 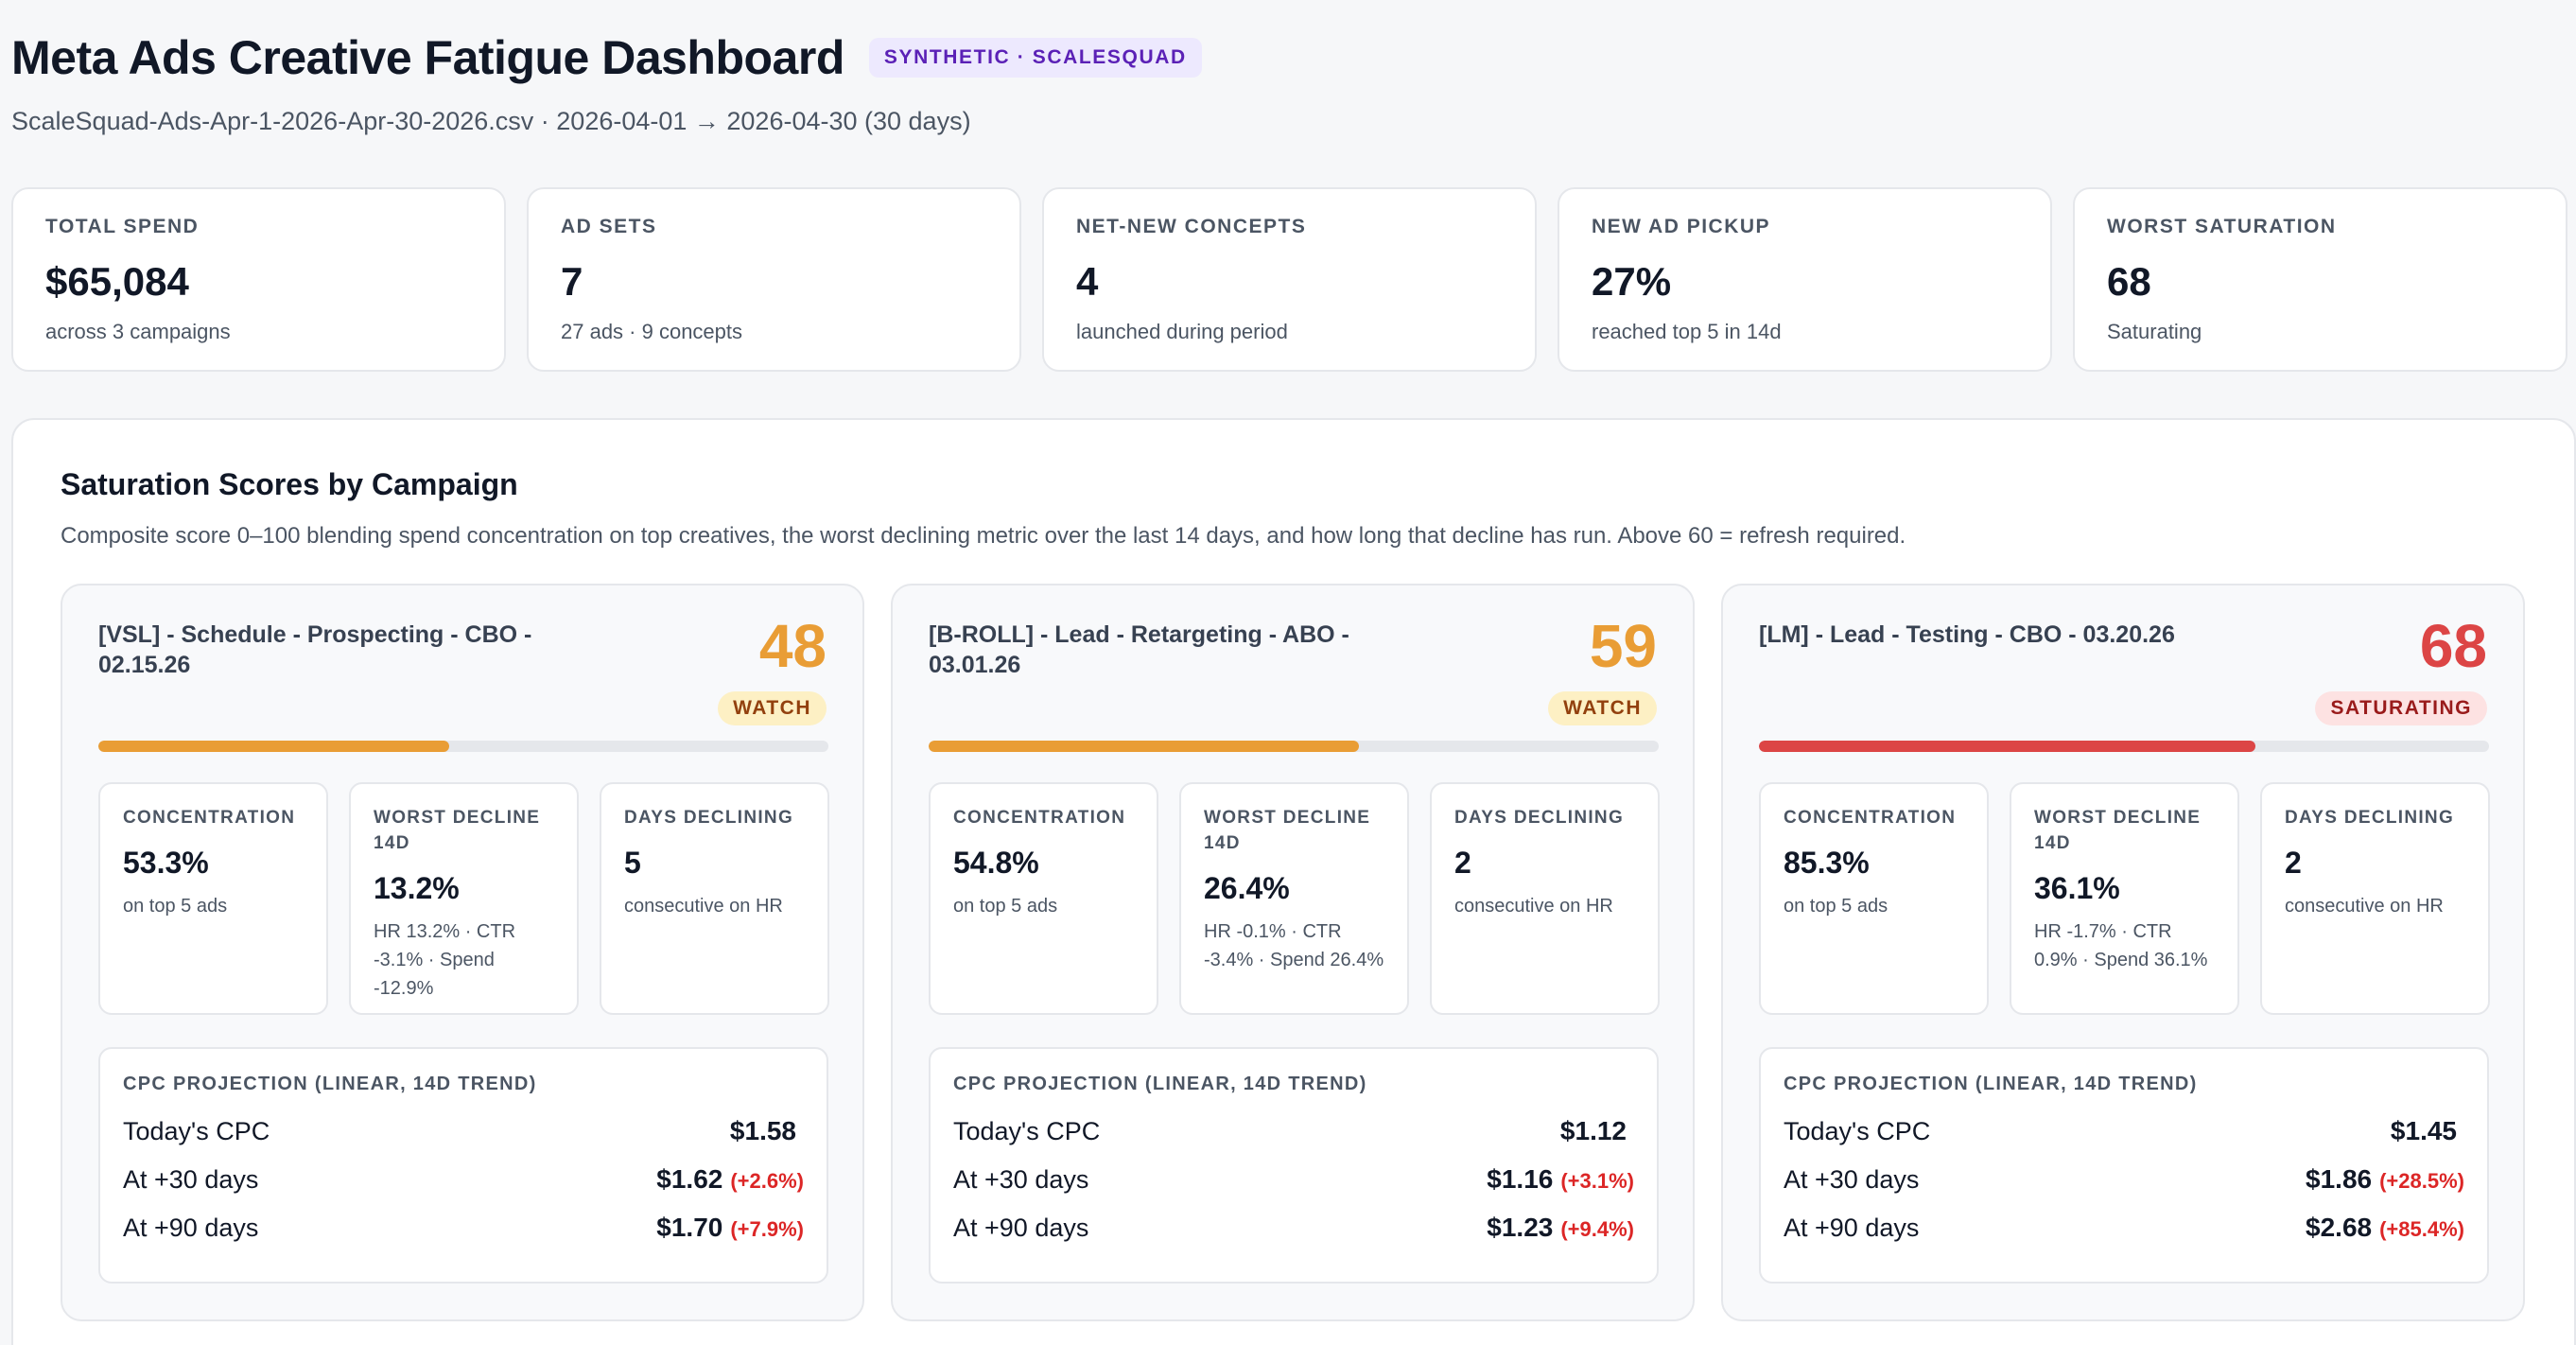 What do you see at coordinates (609, 226) in the screenshot?
I see `kpi-label: AD SETS` at bounding box center [609, 226].